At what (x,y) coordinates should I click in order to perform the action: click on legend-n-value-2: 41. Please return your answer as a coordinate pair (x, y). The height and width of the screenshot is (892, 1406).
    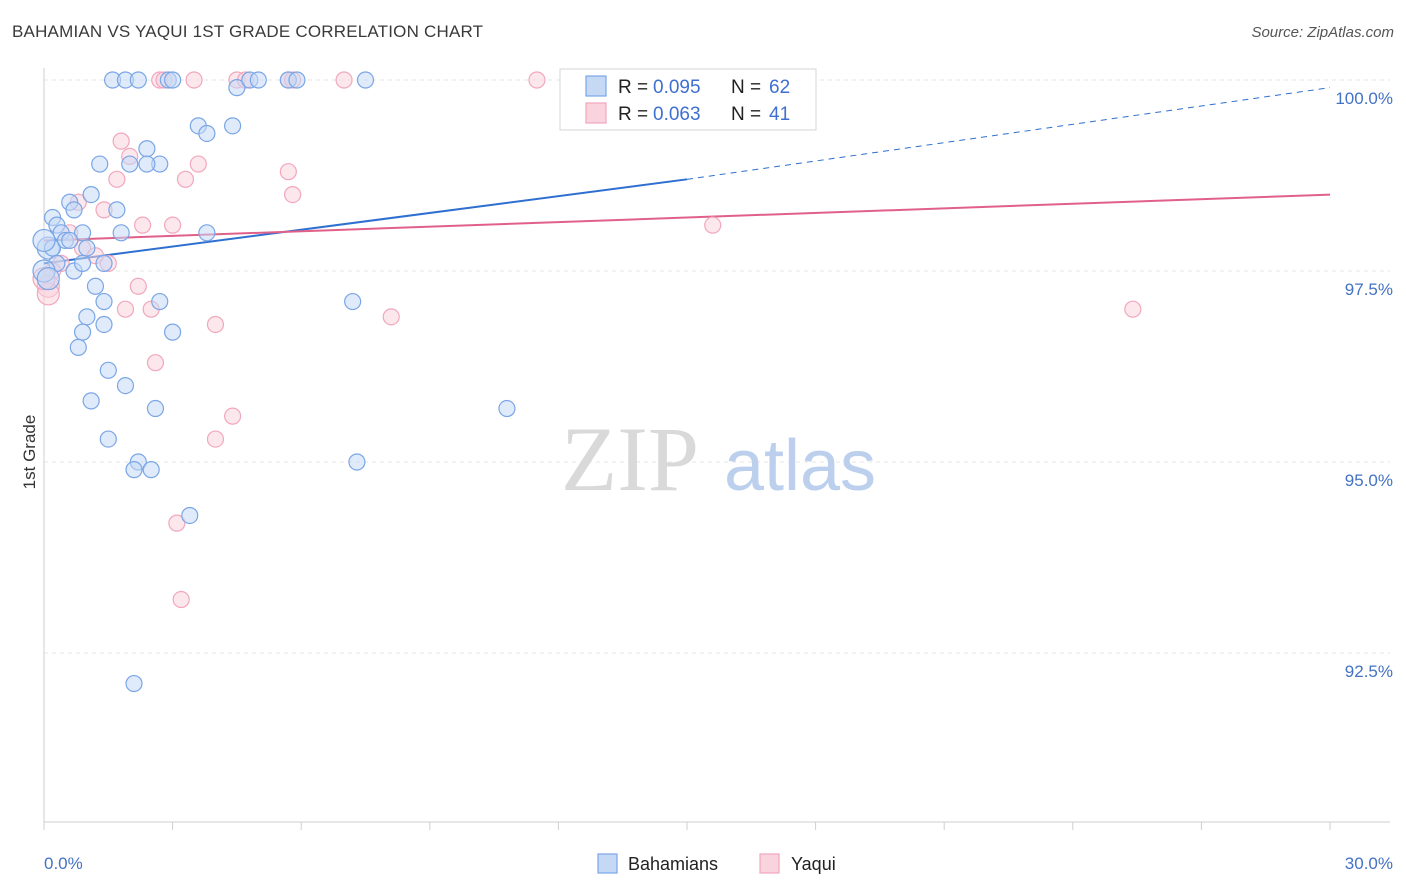
    Looking at the image, I should click on (779, 114).